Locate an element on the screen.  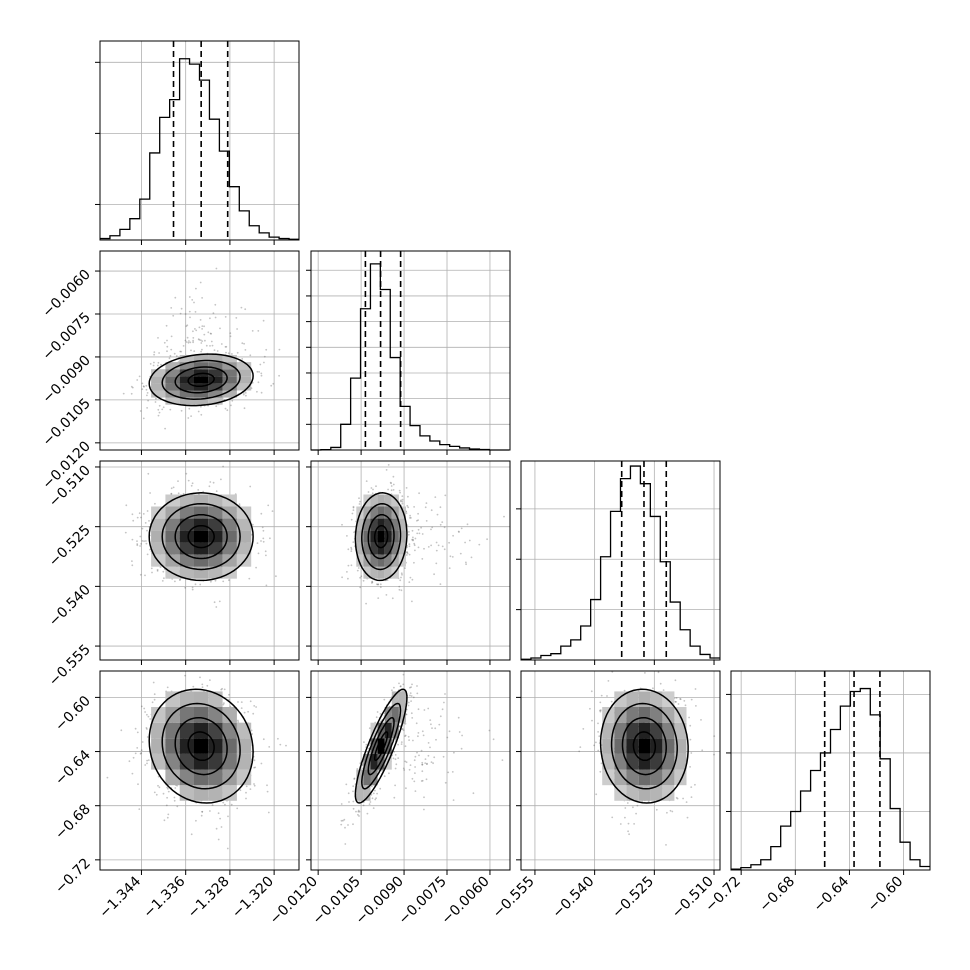
grid-lines is located at coordinates (830, 770).